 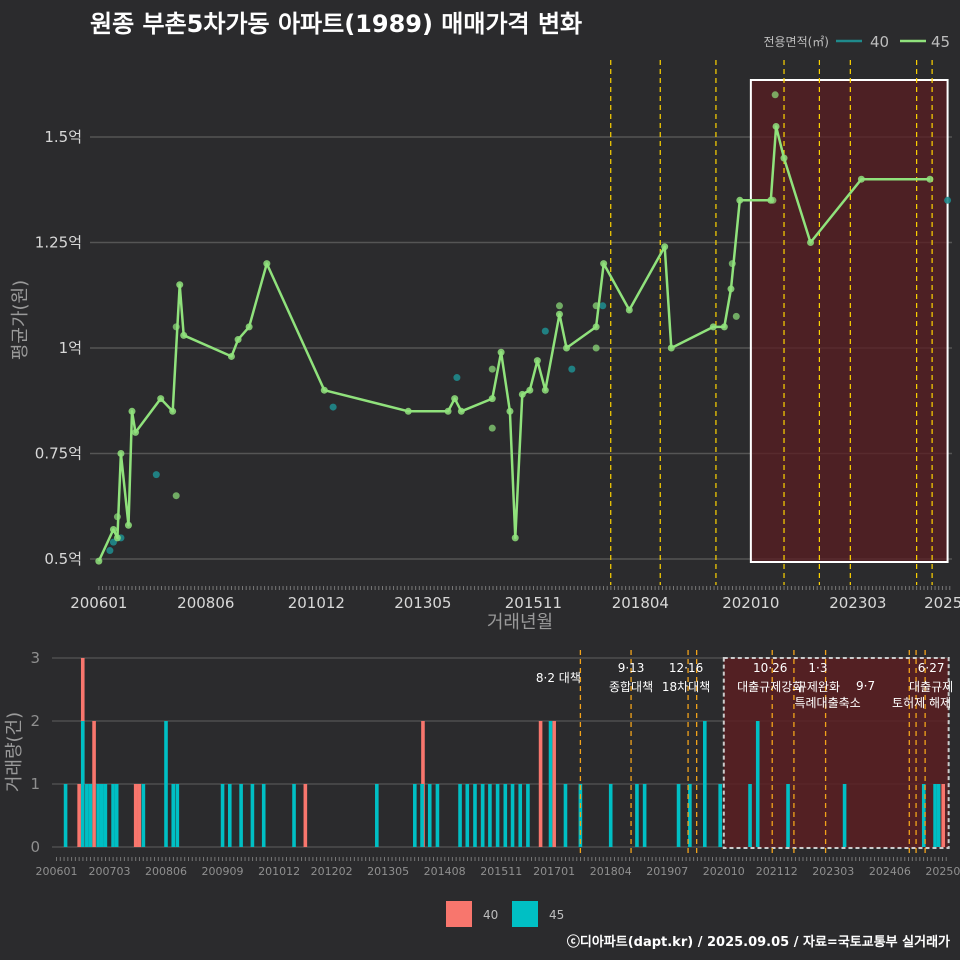 I want to click on x-tick-label: 200601, so click(x=98, y=603).